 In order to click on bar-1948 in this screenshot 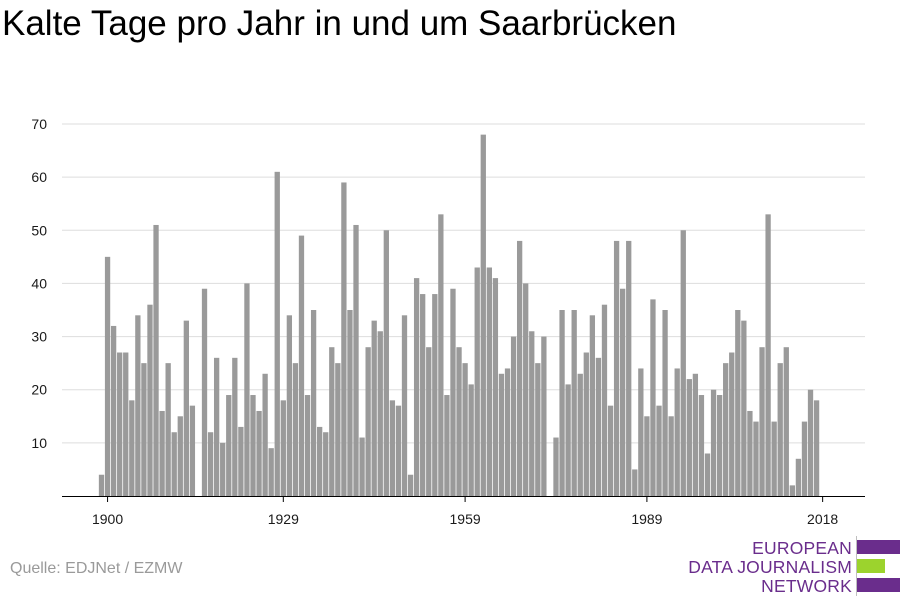, I will do `click(398, 450)`.